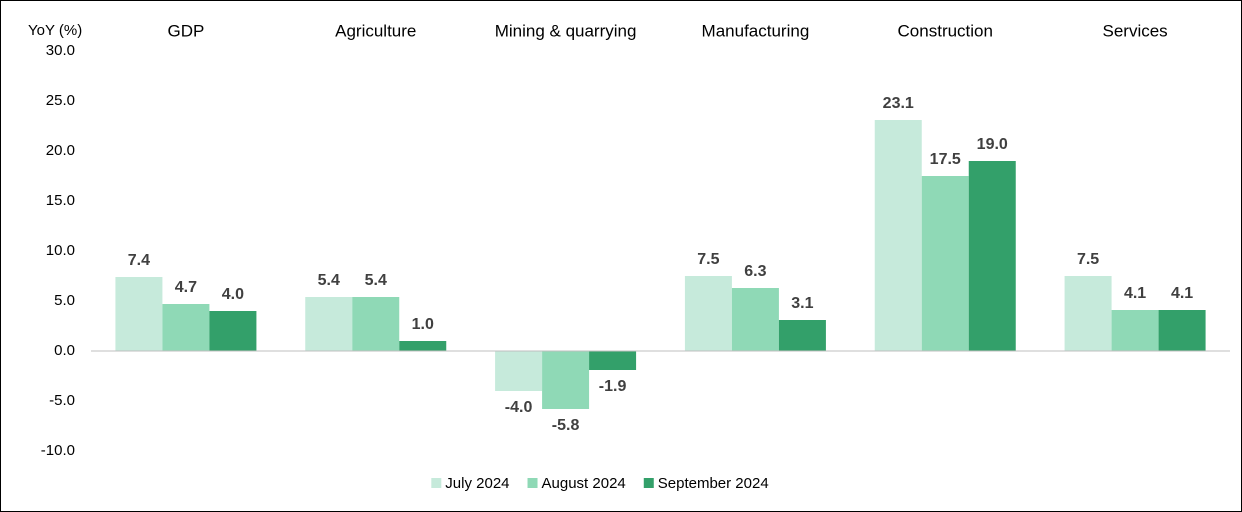  What do you see at coordinates (566, 425) in the screenshot?
I see `value-label: -5.8` at bounding box center [566, 425].